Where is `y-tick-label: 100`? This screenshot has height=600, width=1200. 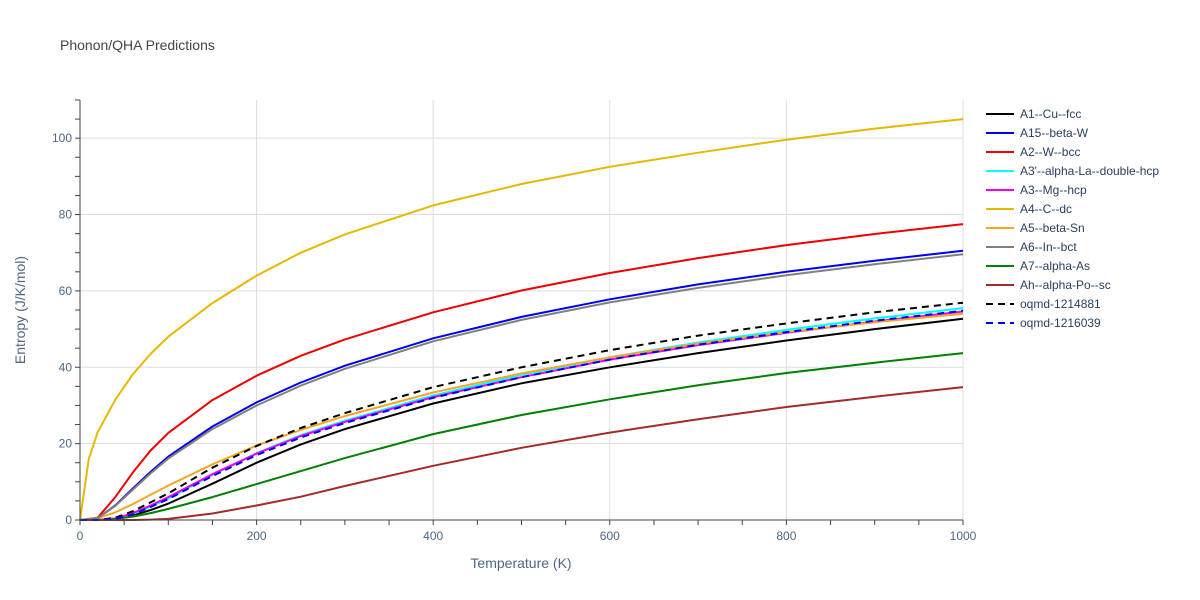 y-tick-label: 100 is located at coordinates (62, 138).